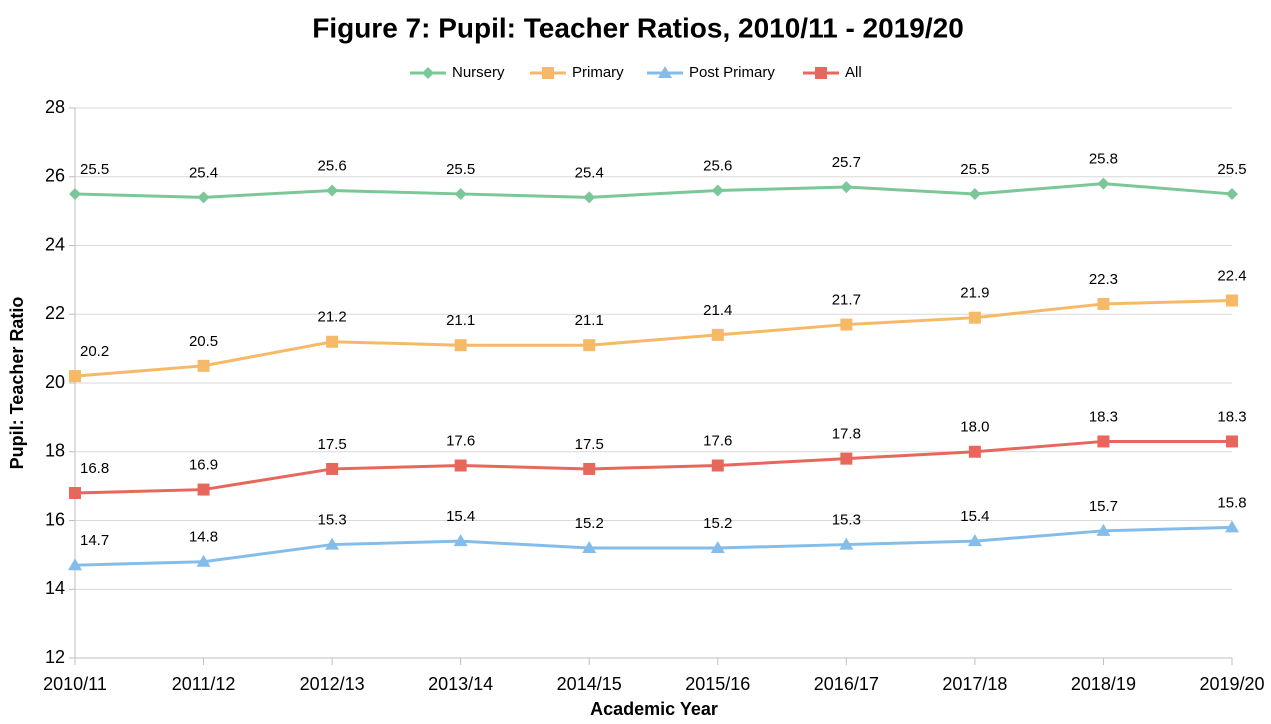  Describe the element at coordinates (658, 177) in the screenshot. I see `series: 25.5 25.4 25.6 25.5 25.4 25.6 25.7 25.5 25.8 25.5` at that location.